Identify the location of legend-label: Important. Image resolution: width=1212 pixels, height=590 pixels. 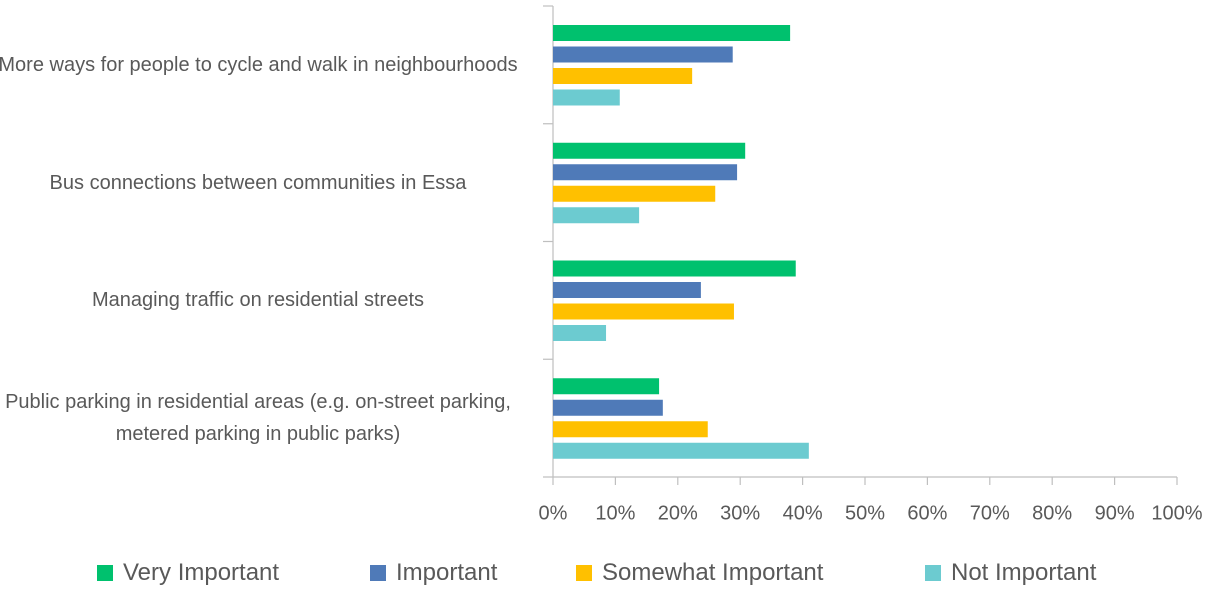
(447, 572).